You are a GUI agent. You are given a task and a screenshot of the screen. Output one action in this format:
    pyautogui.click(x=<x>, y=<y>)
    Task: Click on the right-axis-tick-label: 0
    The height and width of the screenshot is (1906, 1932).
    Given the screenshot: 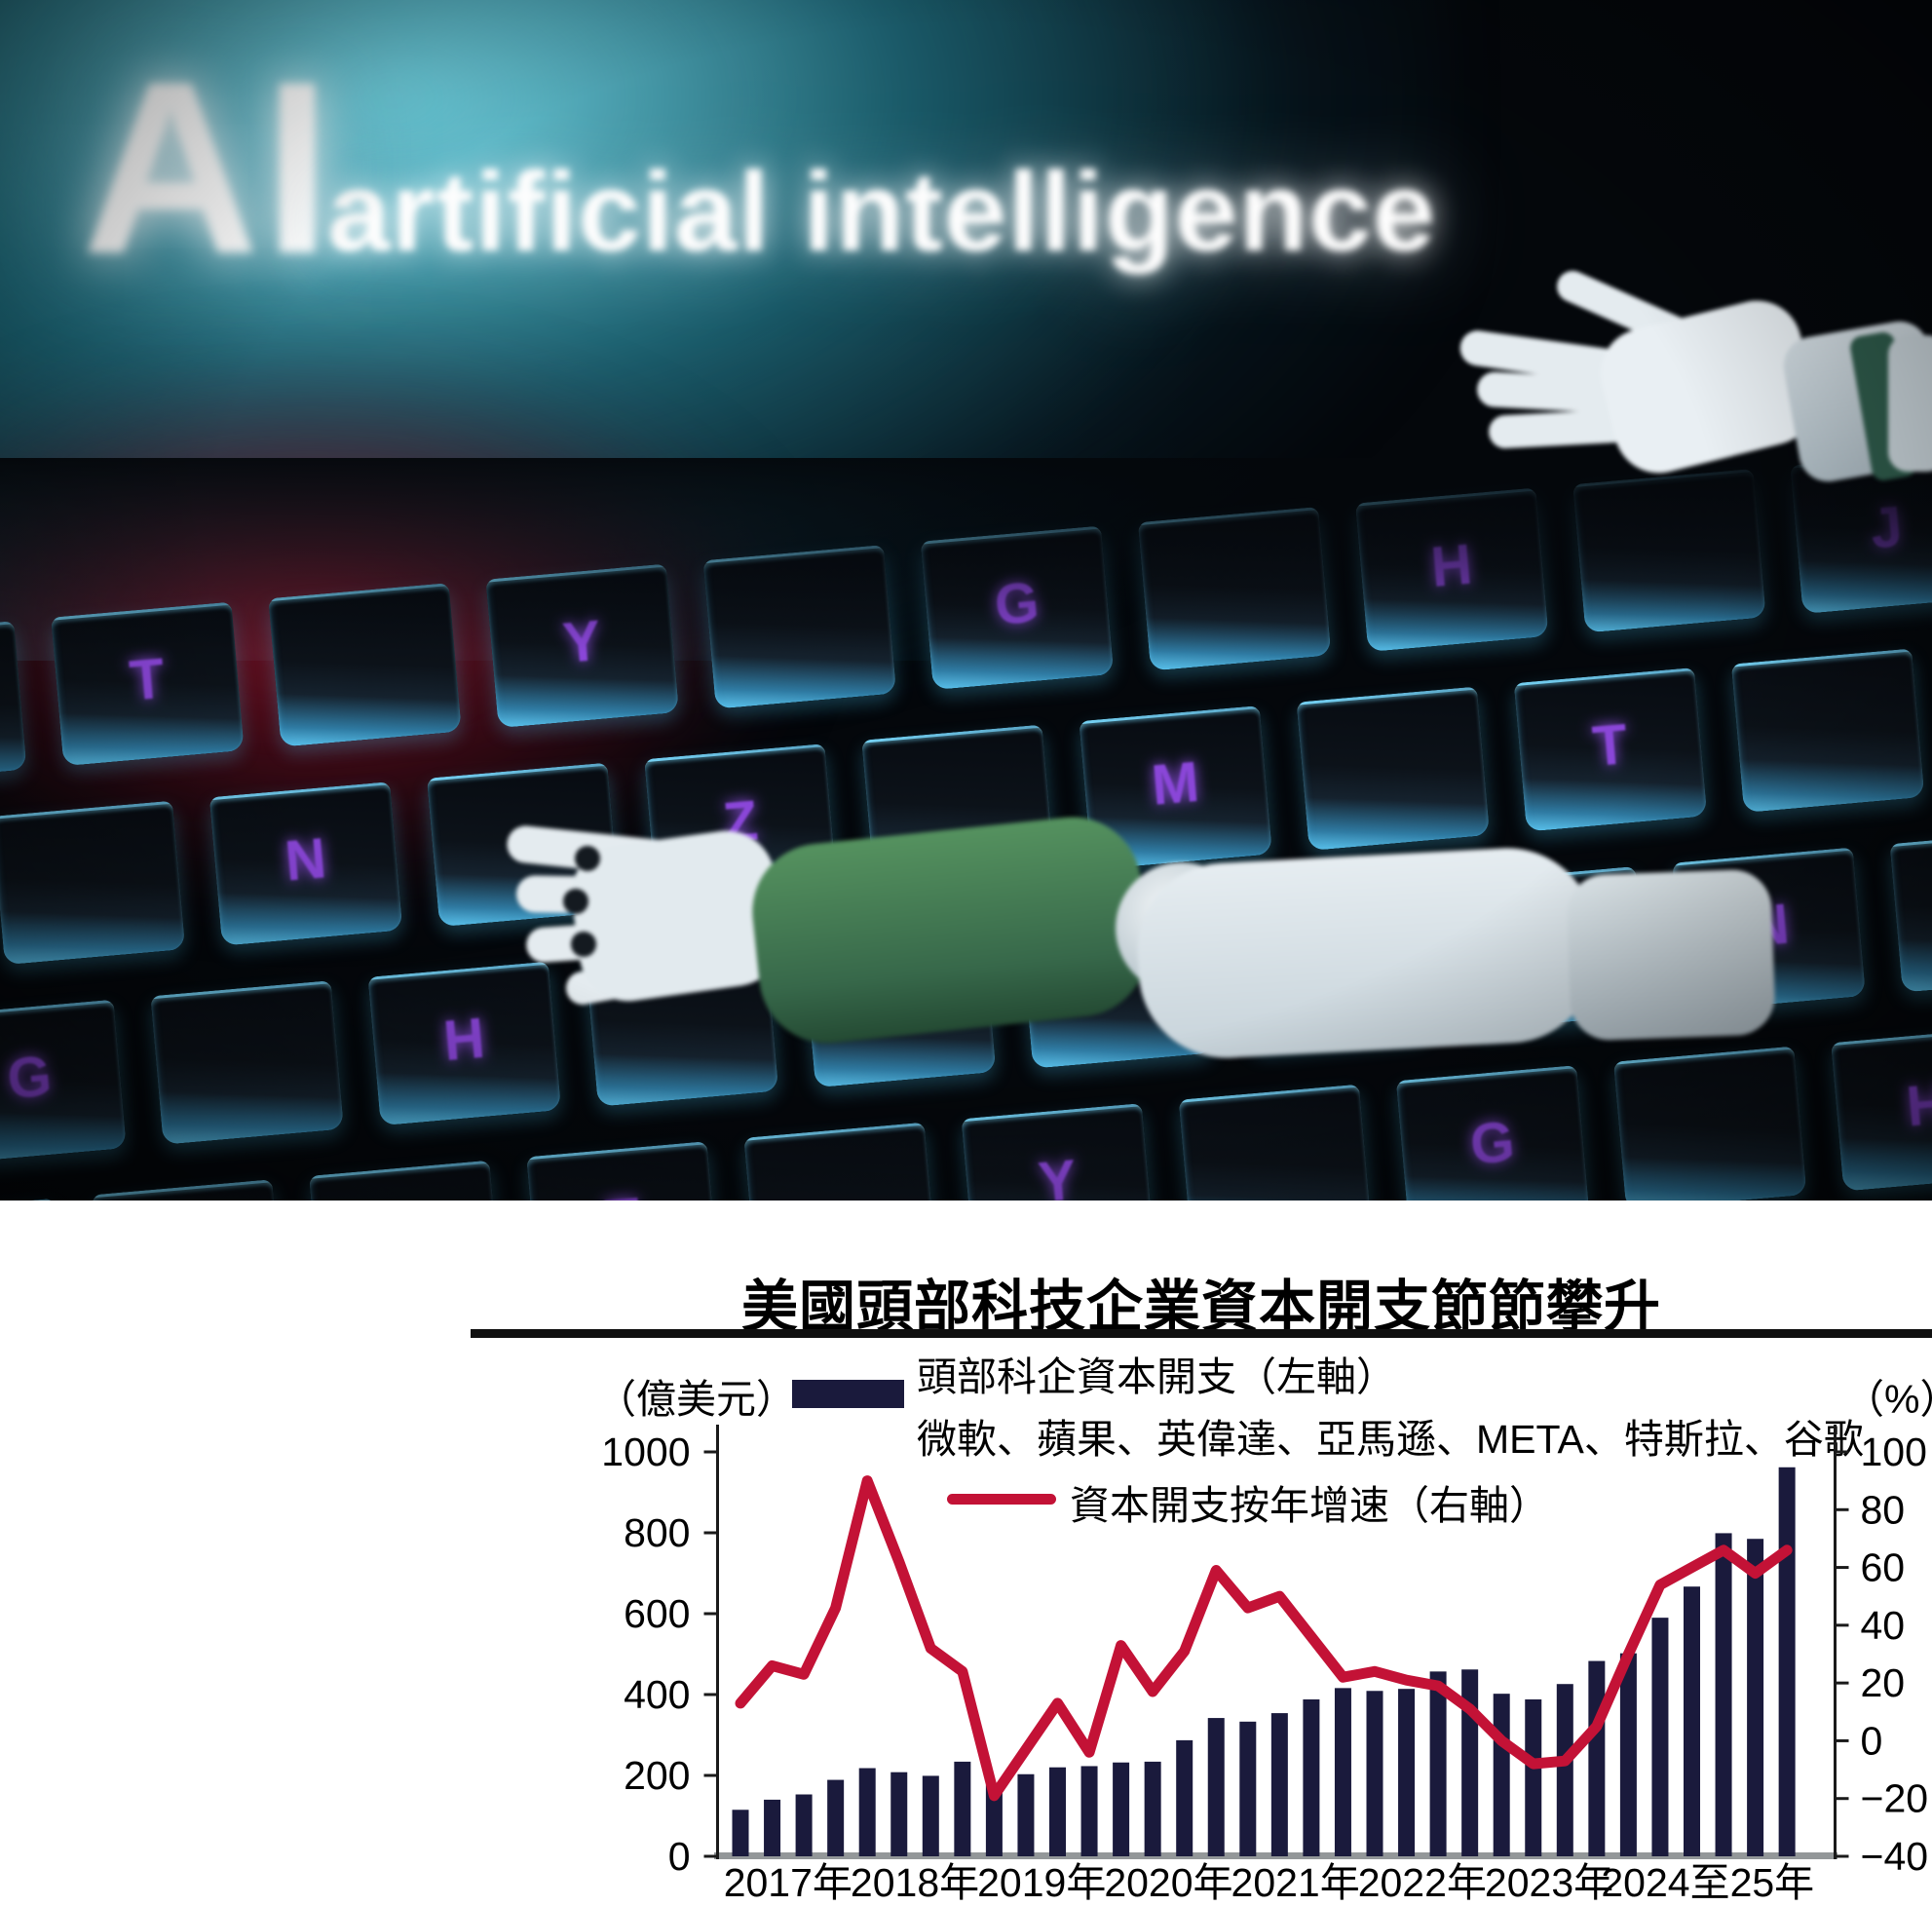 What is the action you would take?
    pyautogui.click(x=1872, y=1740)
    